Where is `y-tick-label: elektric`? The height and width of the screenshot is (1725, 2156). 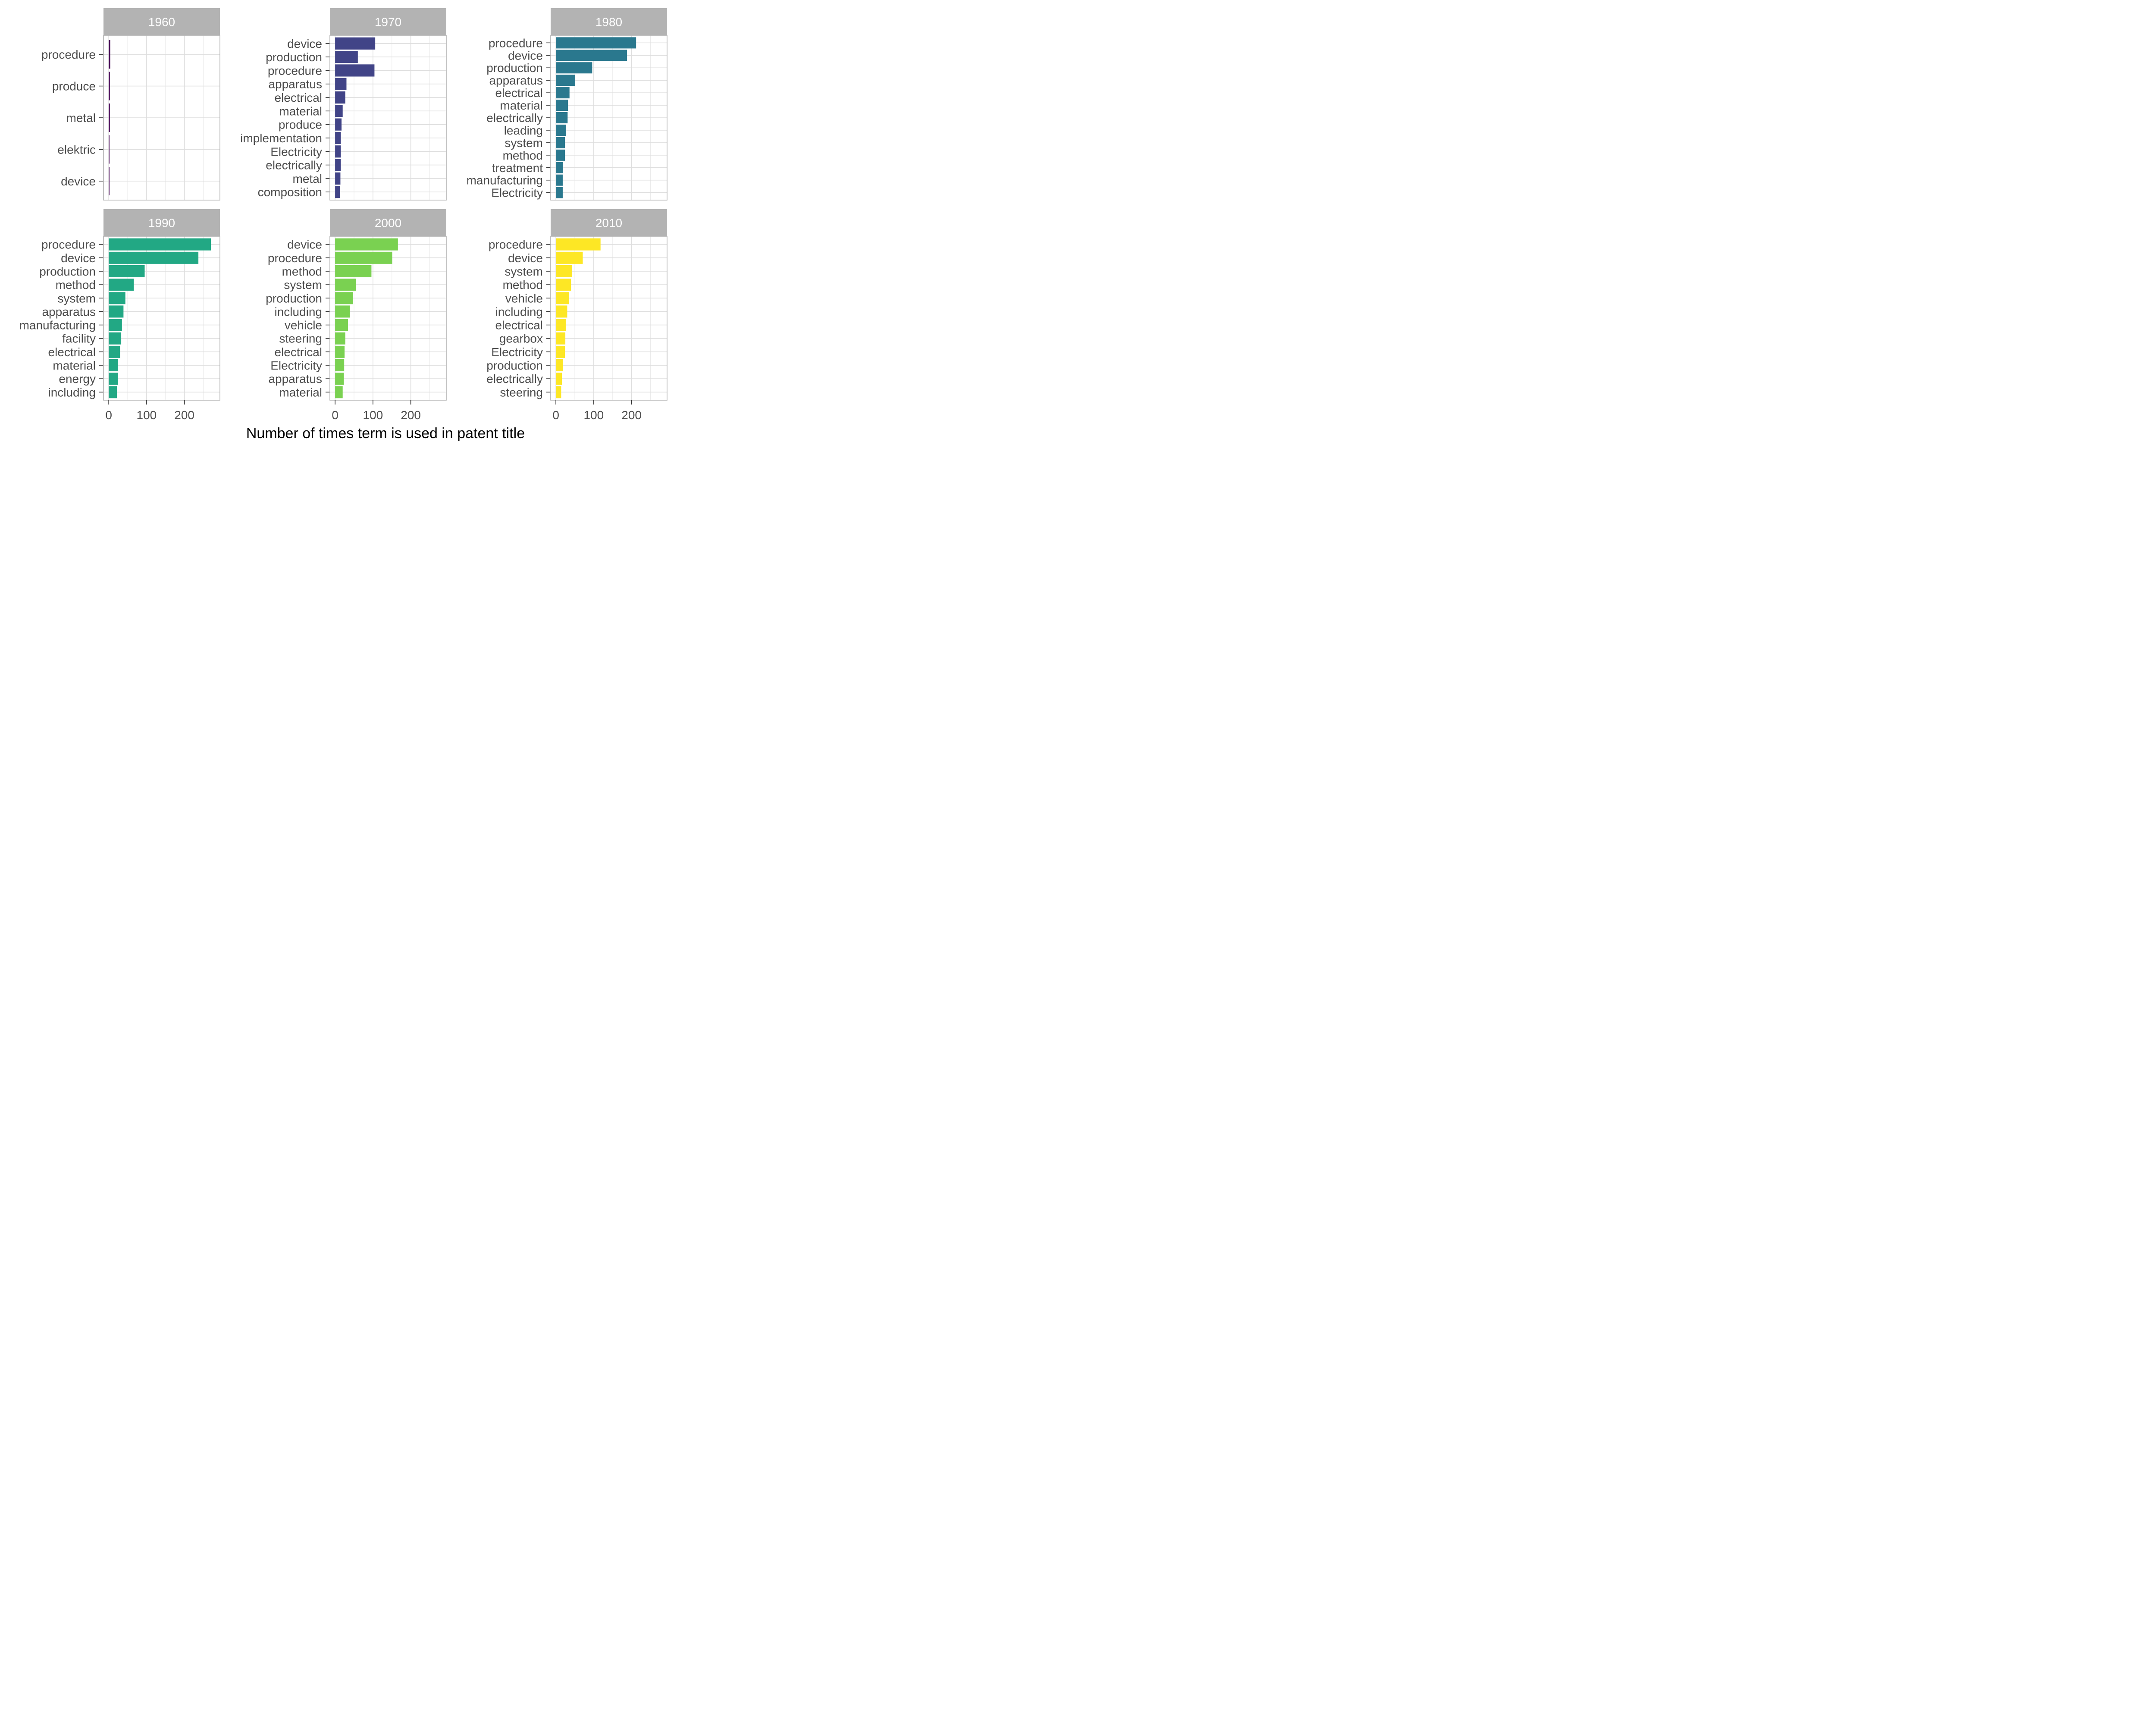 y-tick-label: elektric is located at coordinates (76, 150).